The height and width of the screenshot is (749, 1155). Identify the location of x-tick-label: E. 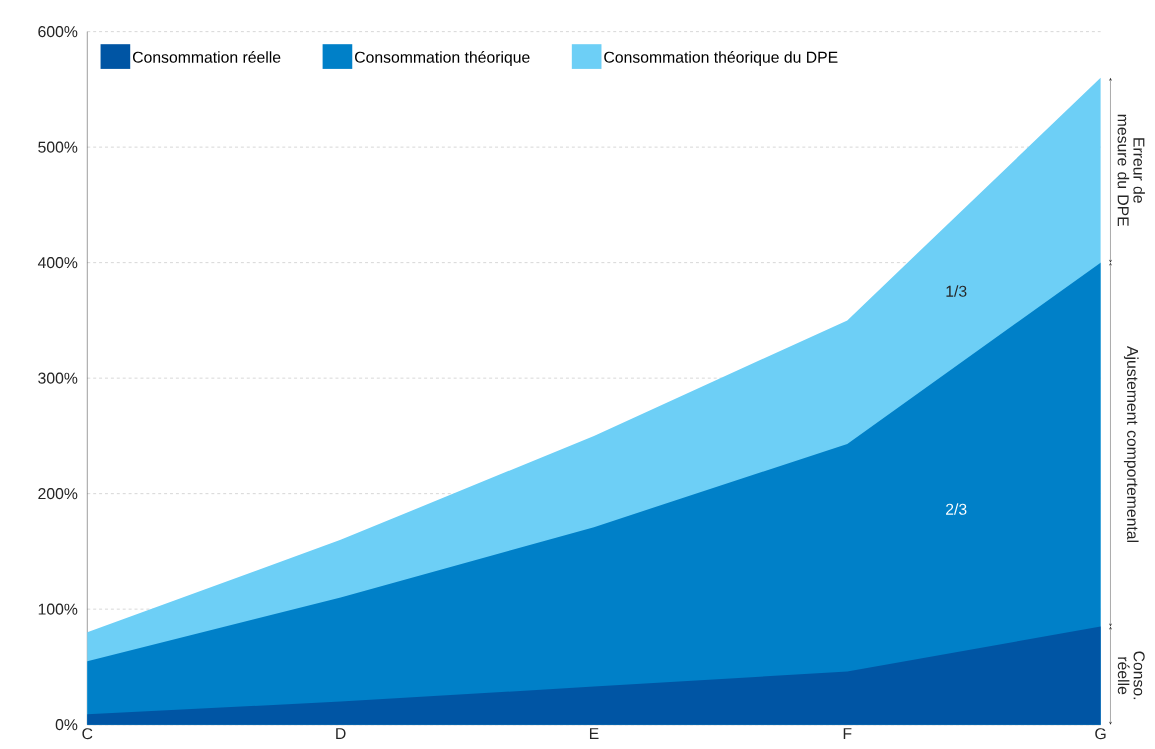
(594, 733).